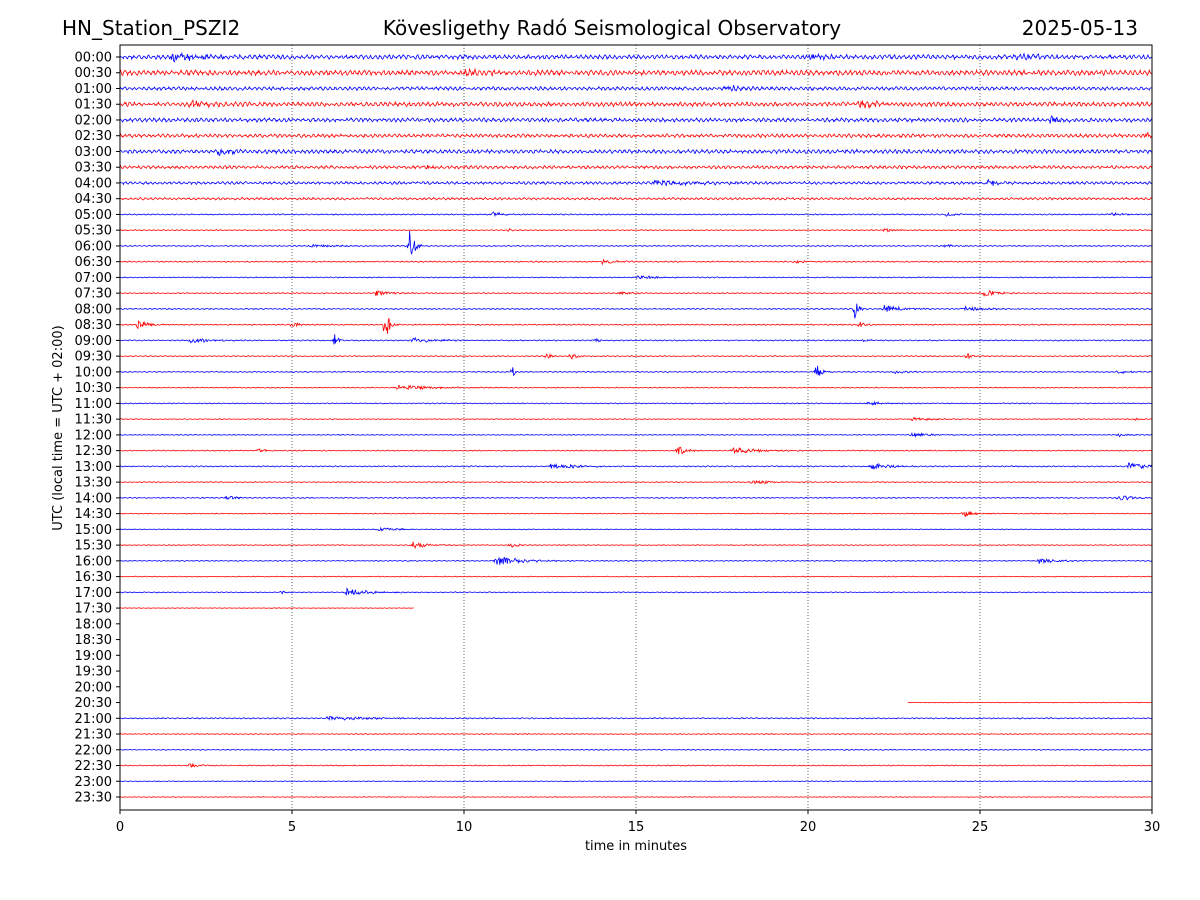 Image resolution: width=1200 pixels, height=900 pixels. Describe the element at coordinates (93, 152) in the screenshot. I see `y-tick-label: 03:00` at that location.